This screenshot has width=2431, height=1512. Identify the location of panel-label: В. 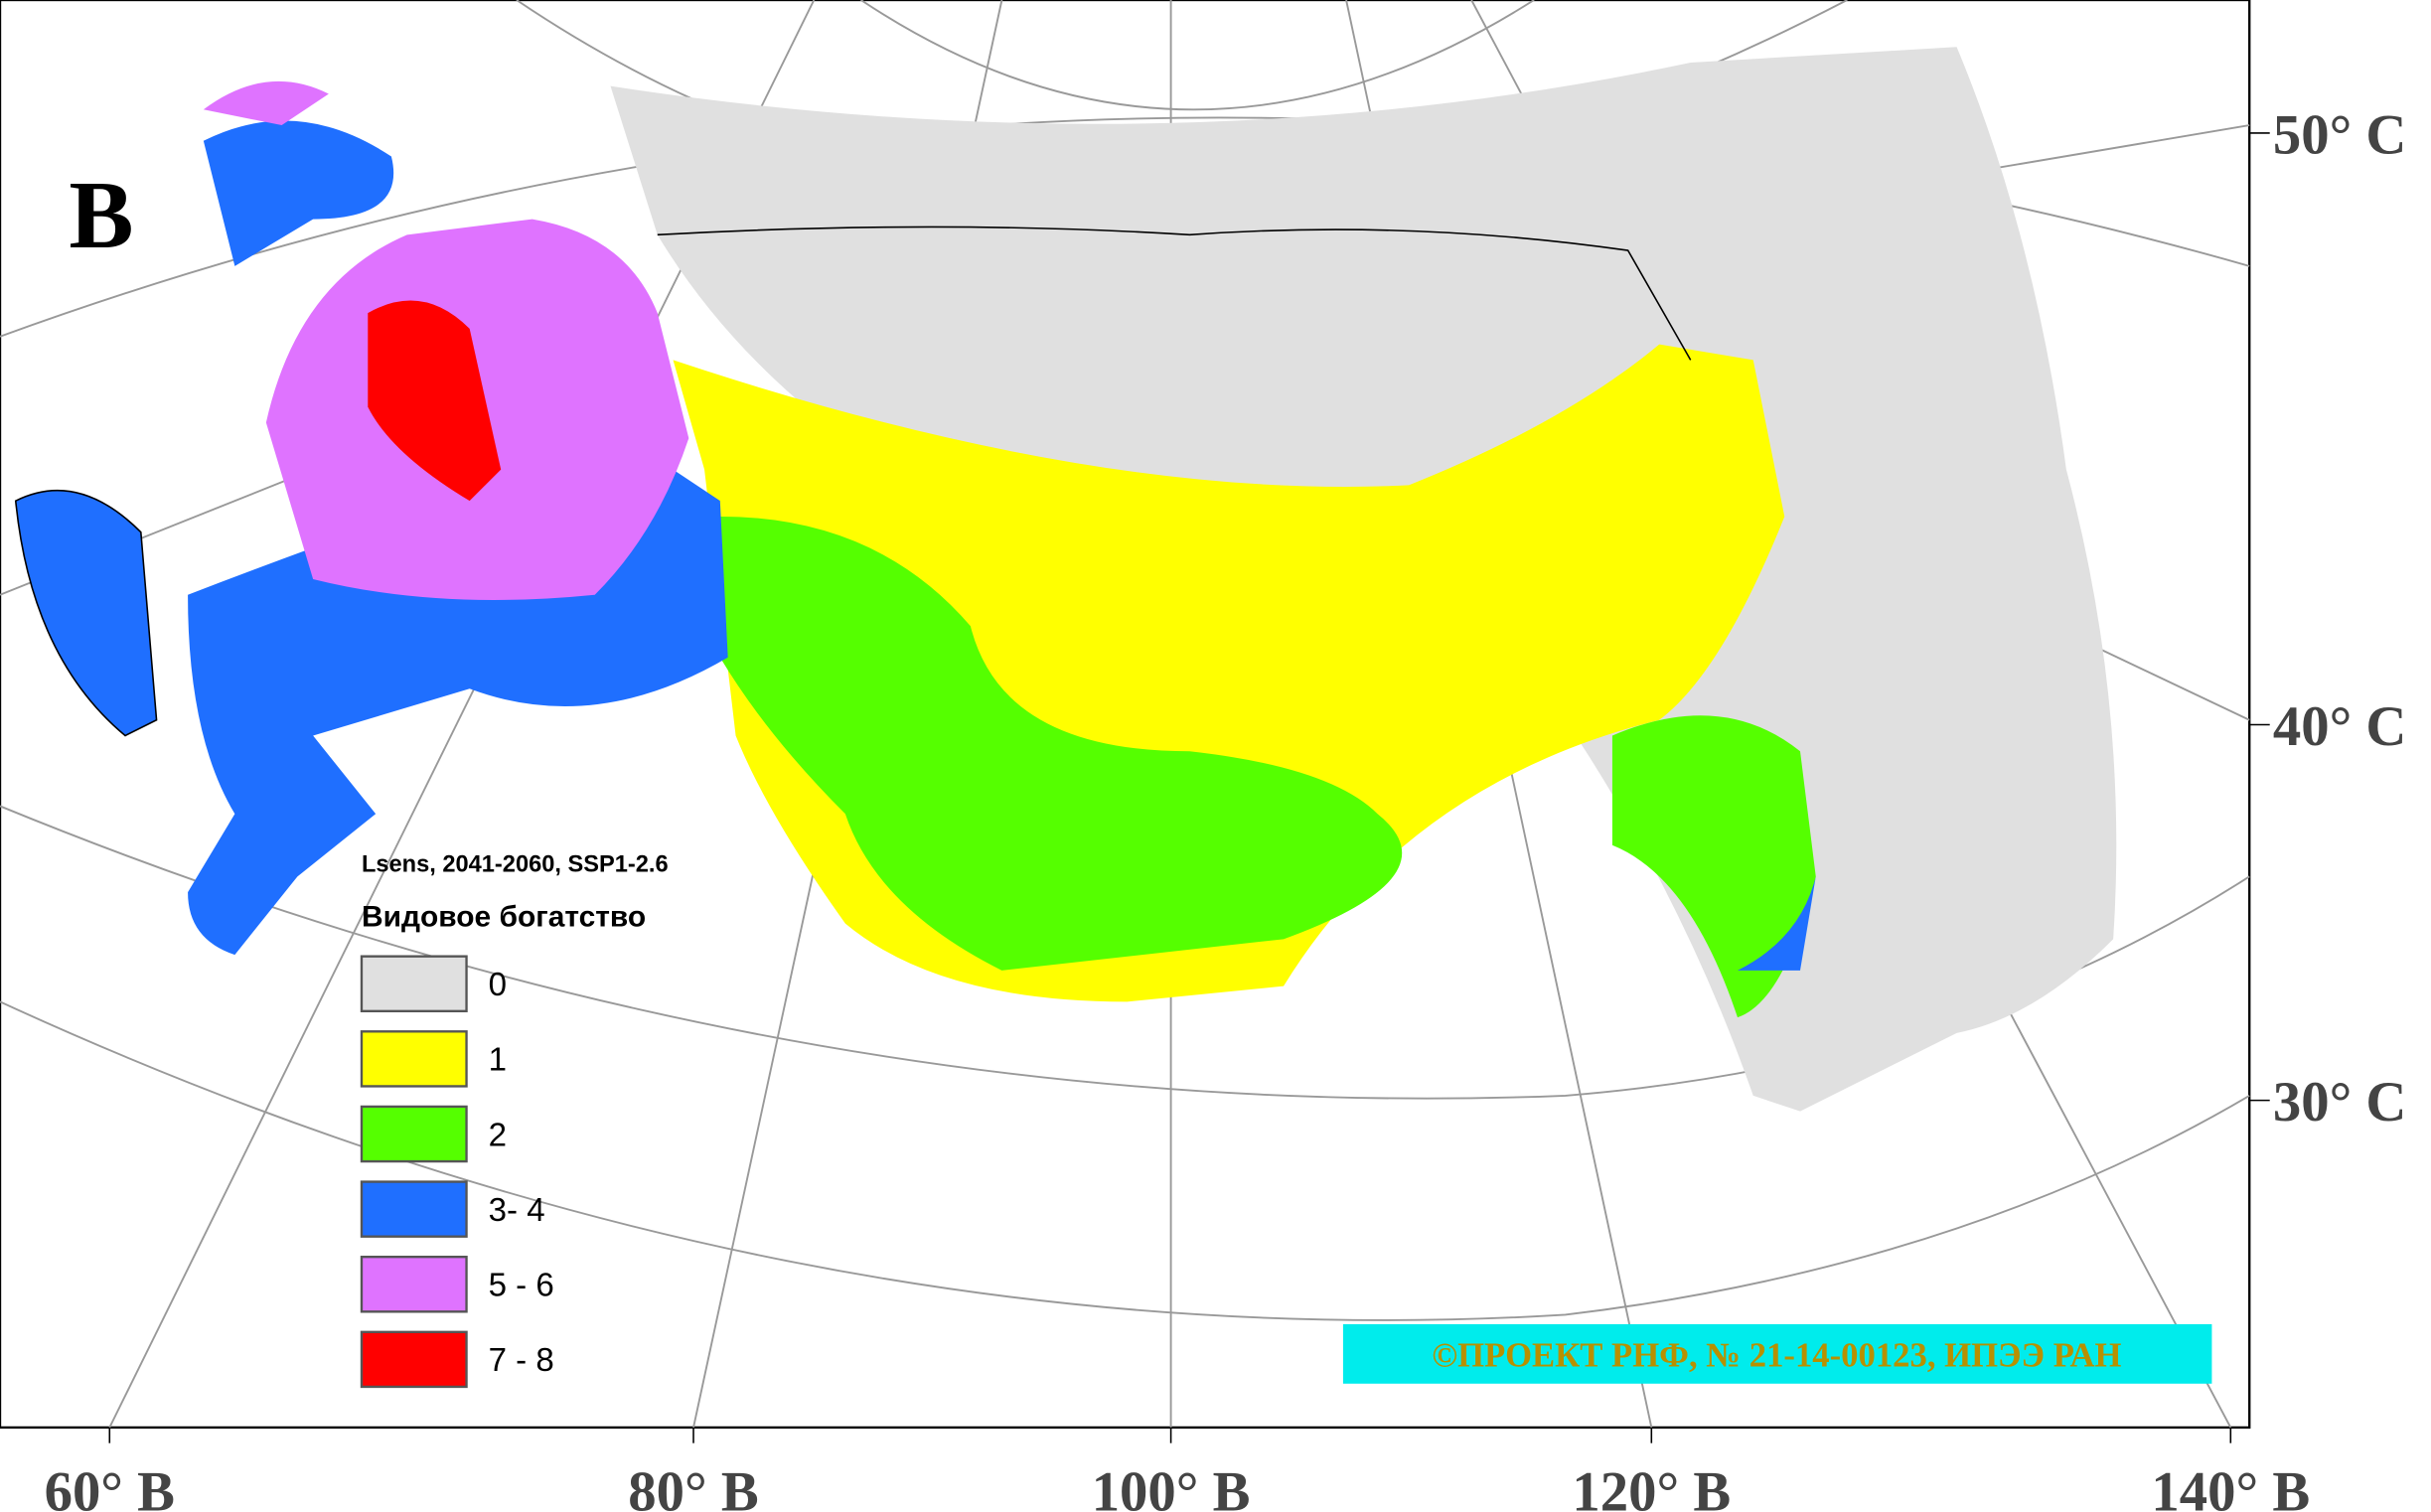
(101, 215).